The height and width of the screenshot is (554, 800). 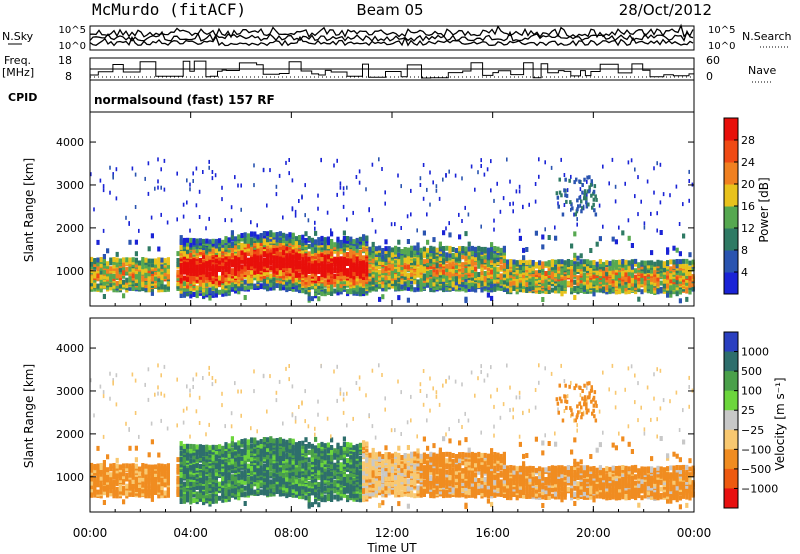 What do you see at coordinates (764, 209) in the screenshot?
I see `power-colorbar-label: Power [dB]` at bounding box center [764, 209].